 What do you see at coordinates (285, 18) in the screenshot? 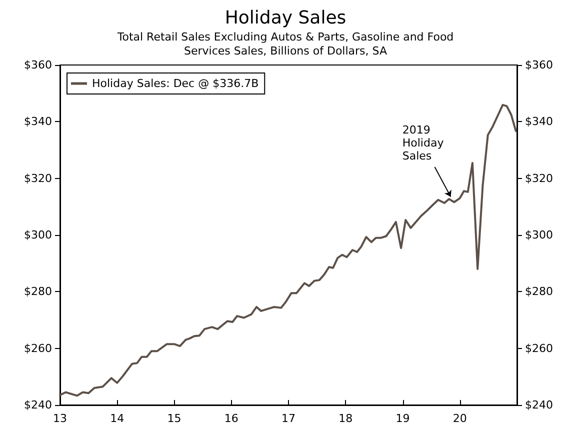
I see `chart-title: Holiday Sales` at bounding box center [285, 18].